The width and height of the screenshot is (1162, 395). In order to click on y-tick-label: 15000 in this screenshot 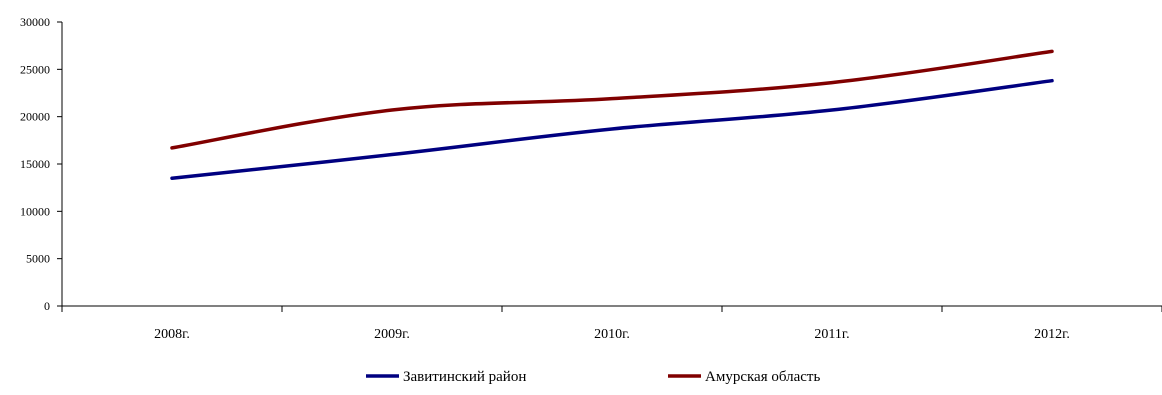, I will do `click(35, 164)`.